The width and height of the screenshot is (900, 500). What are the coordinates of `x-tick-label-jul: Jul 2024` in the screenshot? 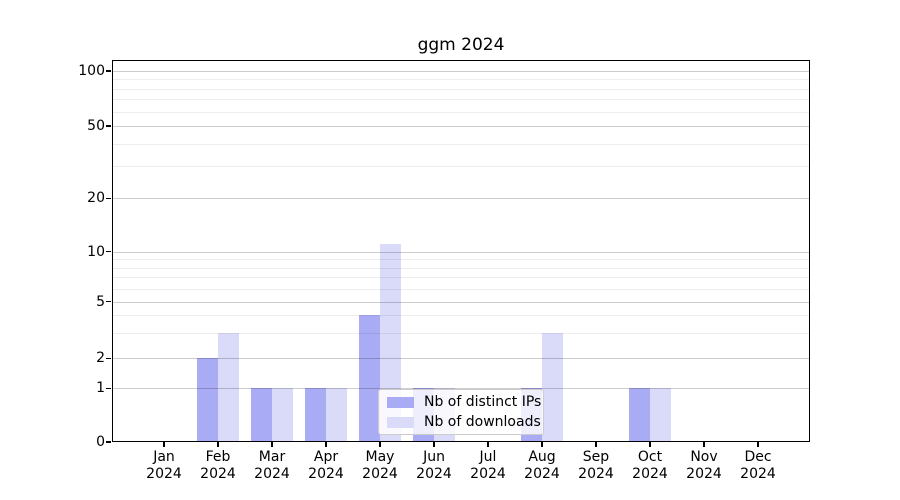 It's located at (488, 465).